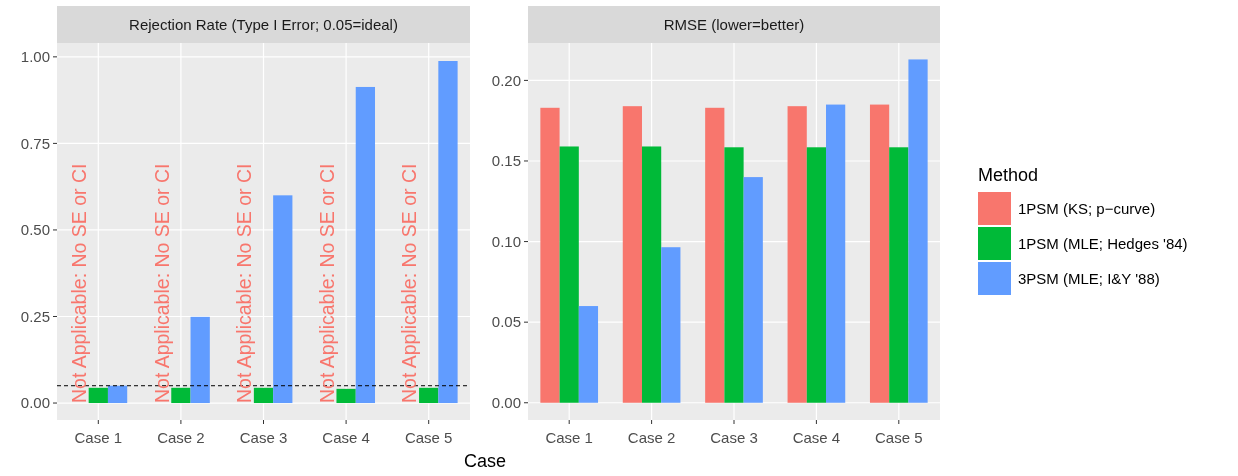  I want to click on y-tick-label: 1.00, so click(35, 57).